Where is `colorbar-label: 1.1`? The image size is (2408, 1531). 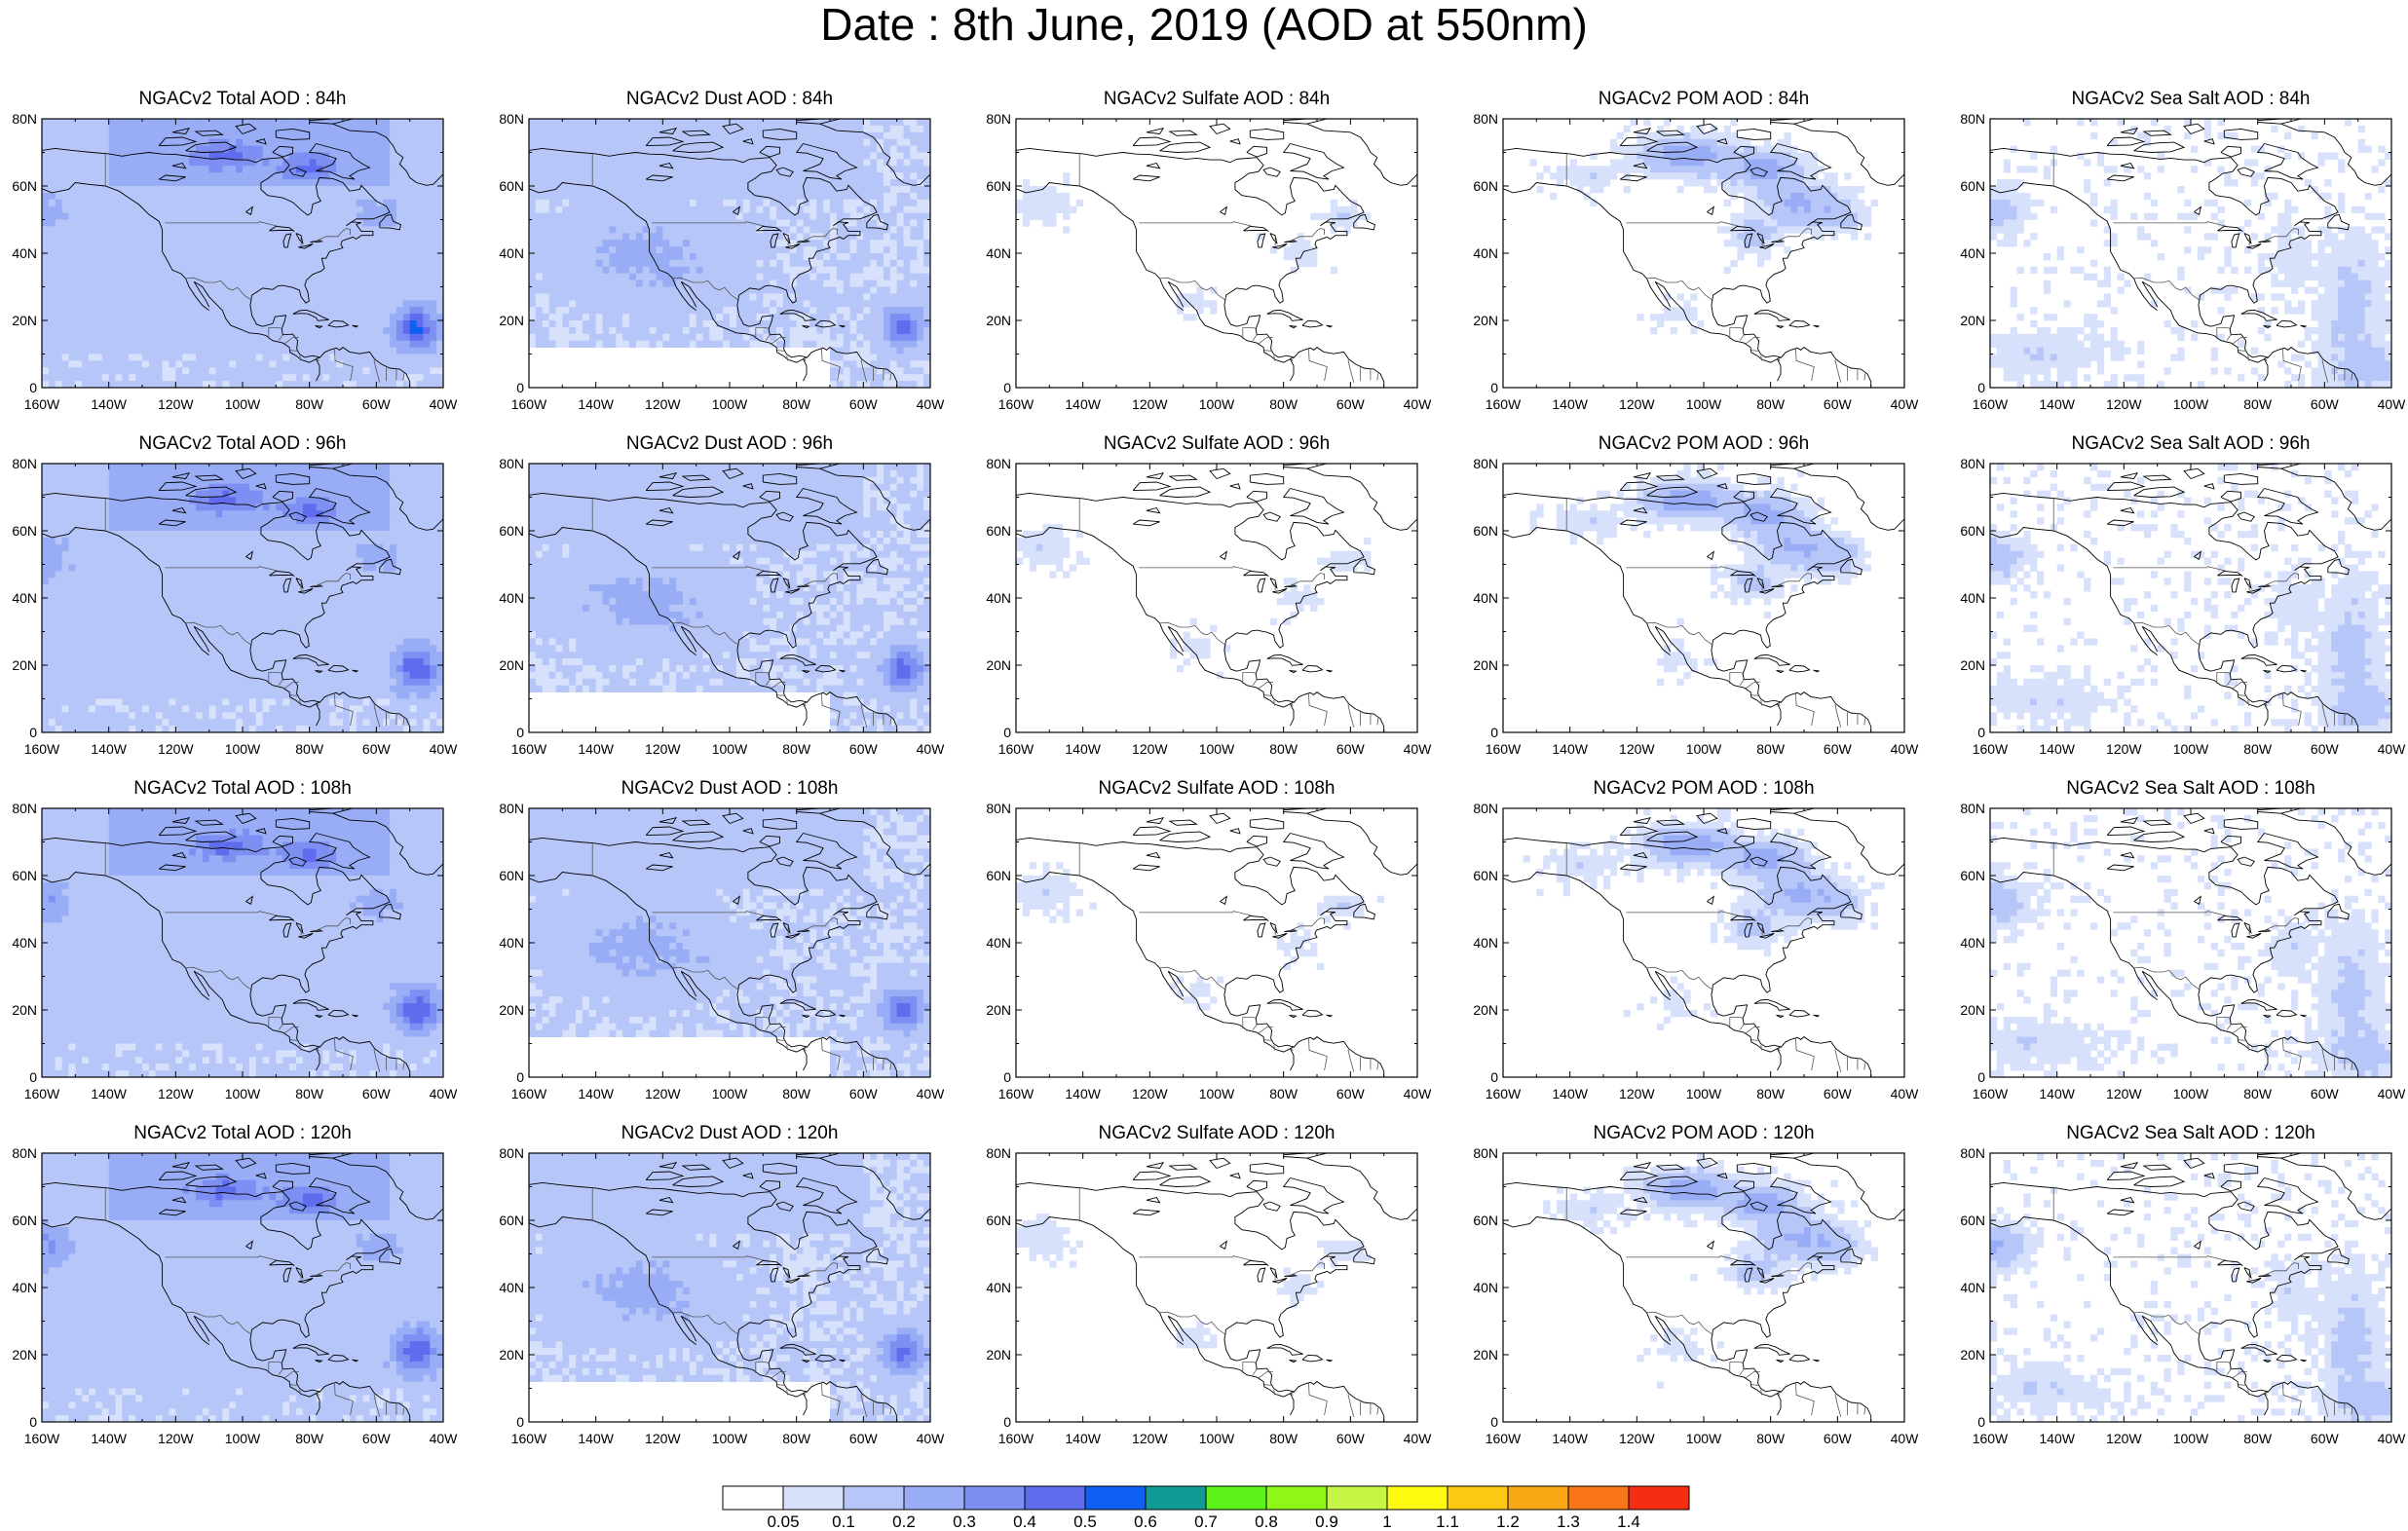
colorbar-label: 1.1 is located at coordinates (1447, 1520).